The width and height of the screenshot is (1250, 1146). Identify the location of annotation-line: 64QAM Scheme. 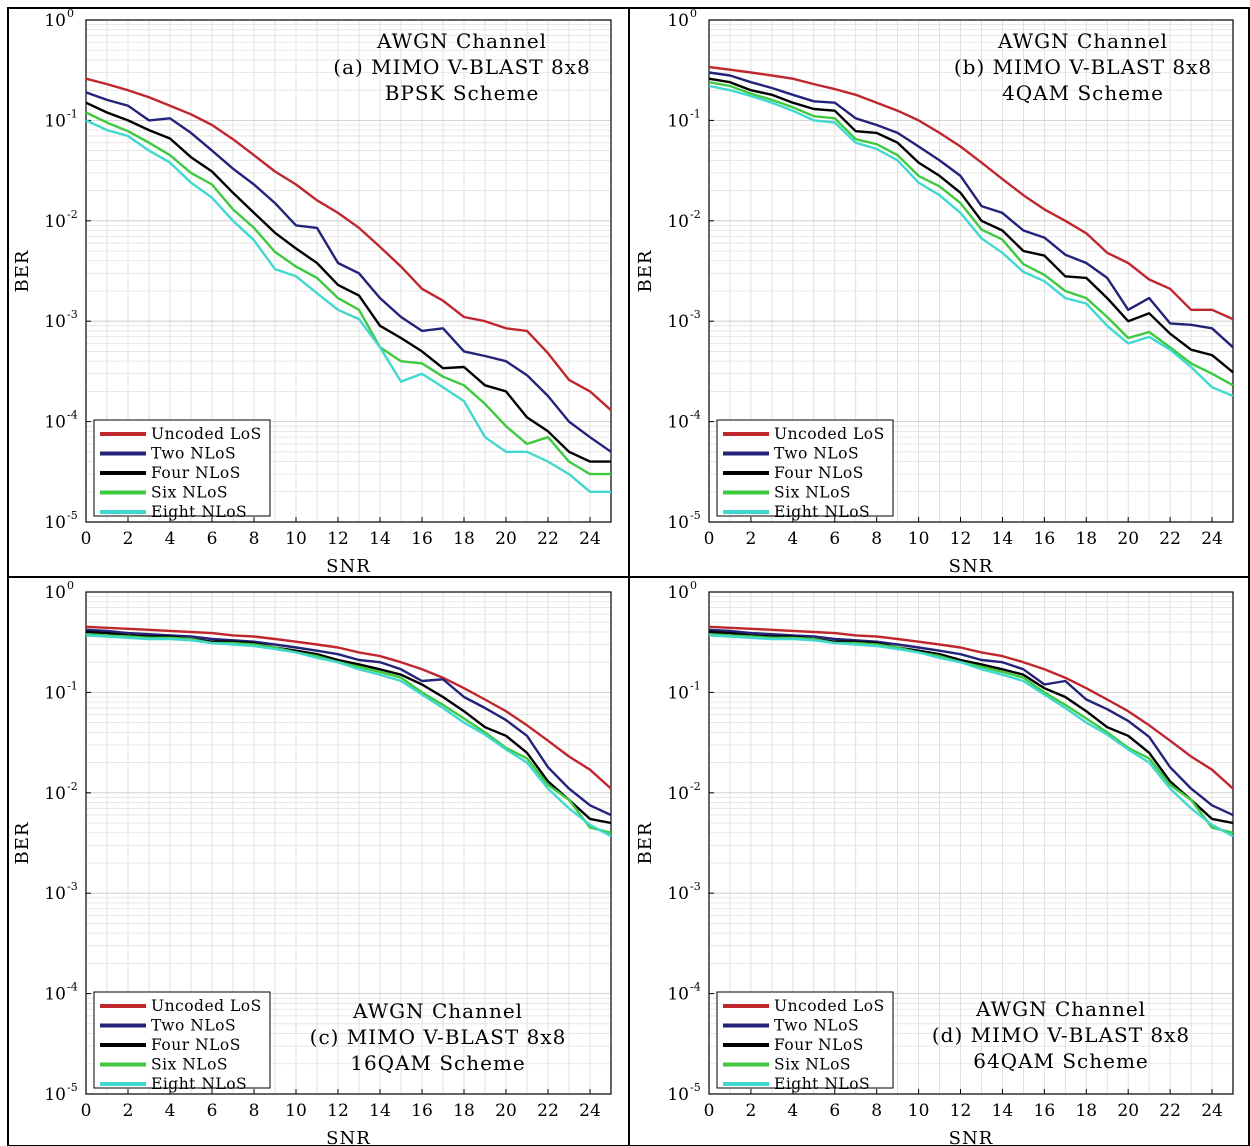
(1061, 1061).